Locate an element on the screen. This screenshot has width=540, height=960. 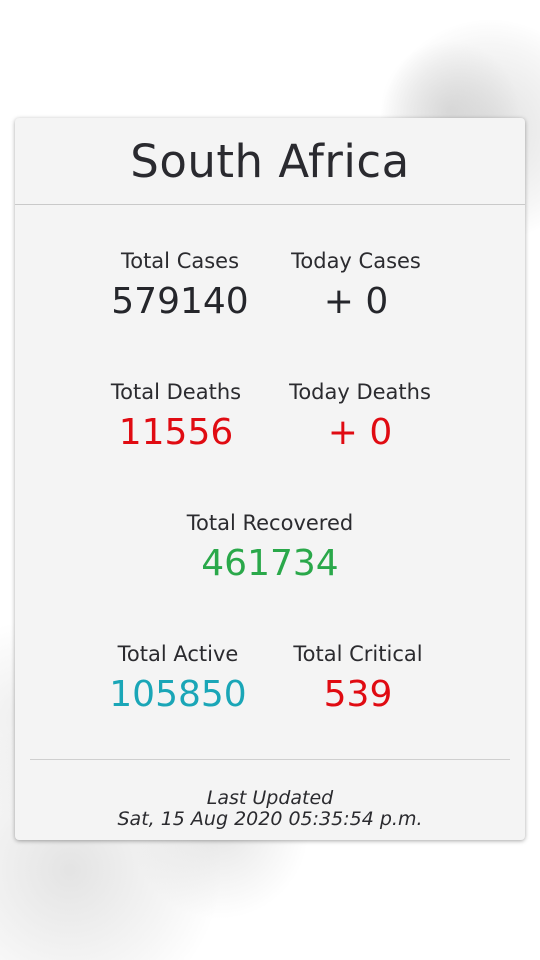
total-critical-label: Total Critical is located at coordinates (358, 654).